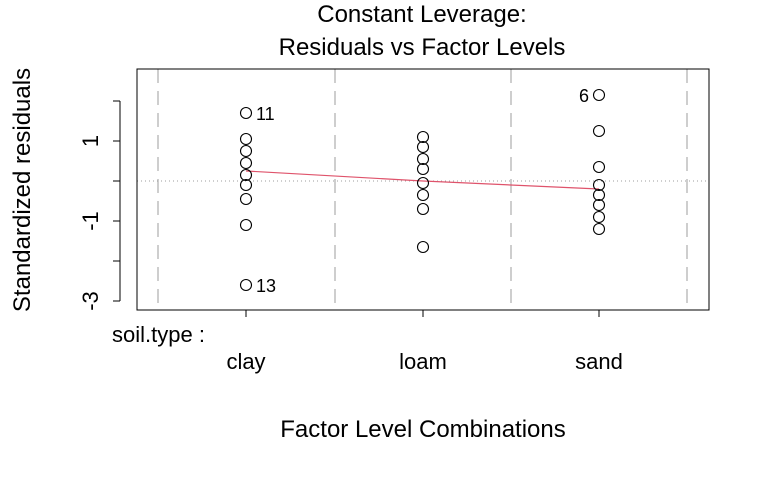 Image resolution: width=779 pixels, height=481 pixels. Describe the element at coordinates (421, 14) in the screenshot. I see `chart-title: Constant Leverage:` at that location.